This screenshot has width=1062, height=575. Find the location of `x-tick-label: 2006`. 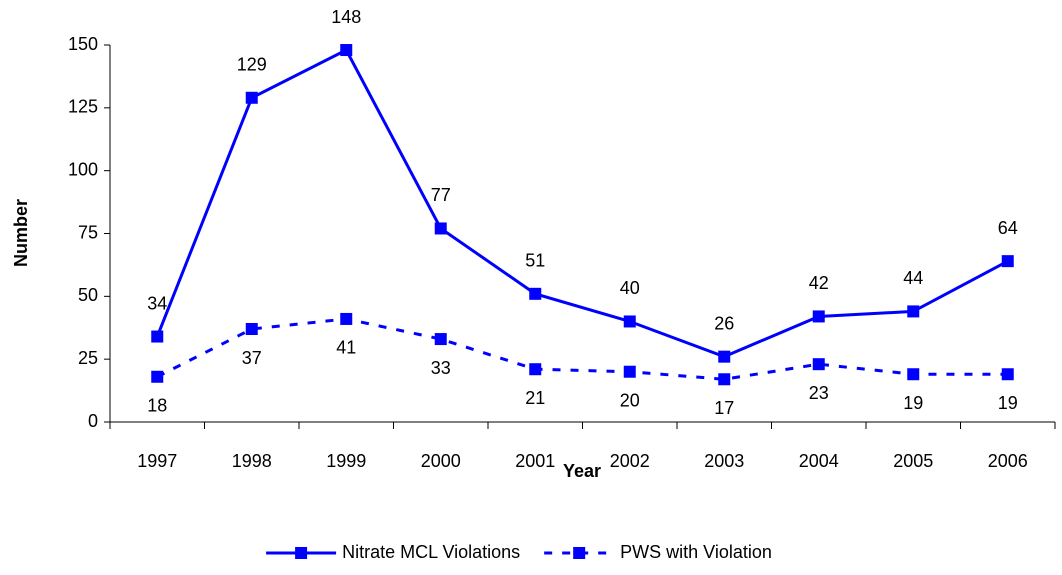

x-tick-label: 2006 is located at coordinates (1008, 461).